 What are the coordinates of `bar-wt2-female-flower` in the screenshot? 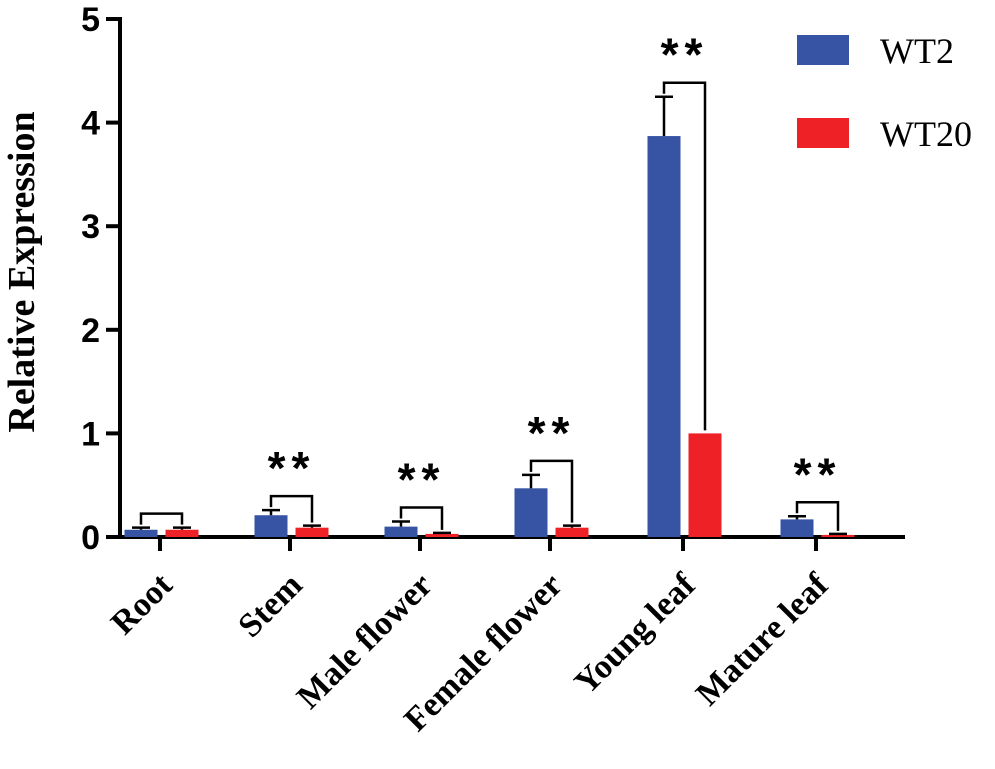 It's located at (531, 512).